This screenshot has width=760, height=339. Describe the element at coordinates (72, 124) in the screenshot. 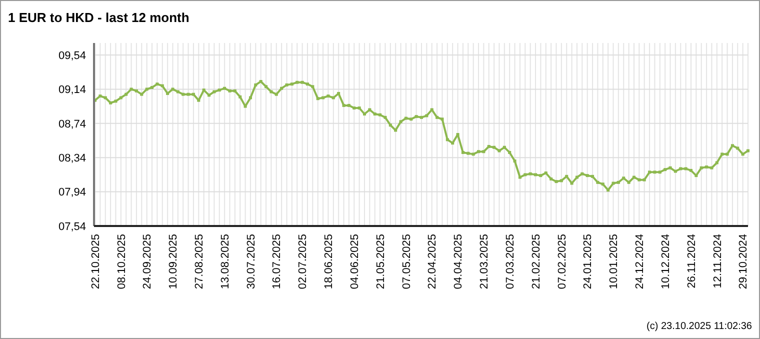

I see `y-tick-label: 08,74` at that location.